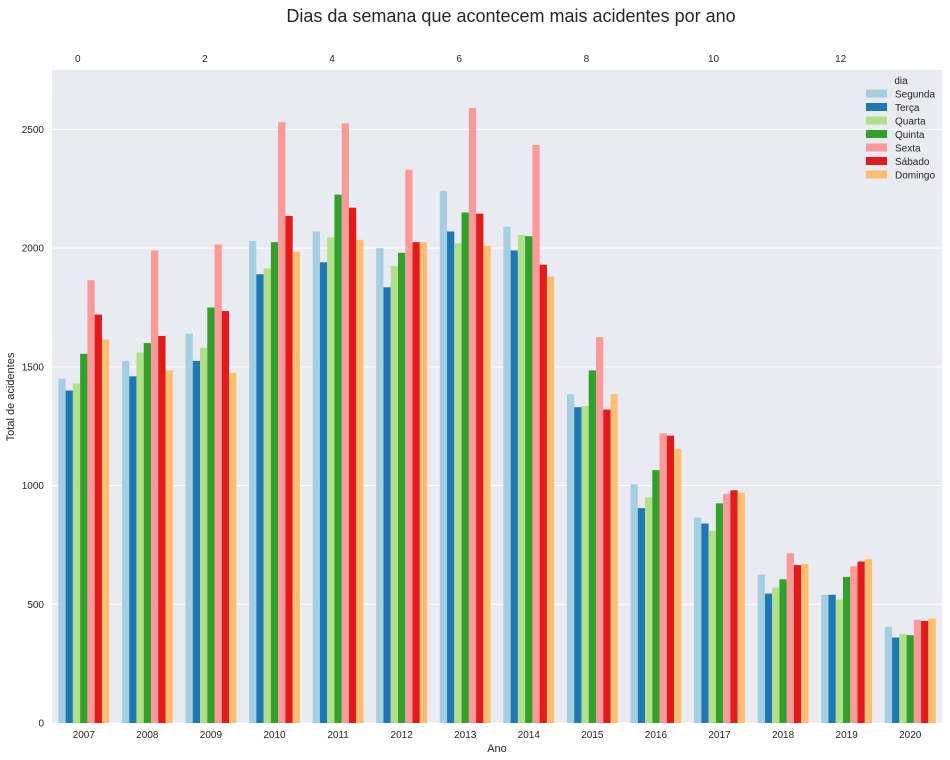 The image size is (950, 760). Describe the element at coordinates (352, 465) in the screenshot. I see `bar-sábado-2011` at that location.